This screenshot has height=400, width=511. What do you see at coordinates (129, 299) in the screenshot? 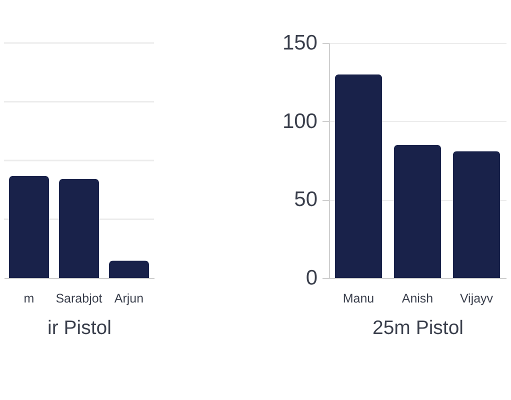
I see `x-tick-label: Arjun` at bounding box center [129, 299].